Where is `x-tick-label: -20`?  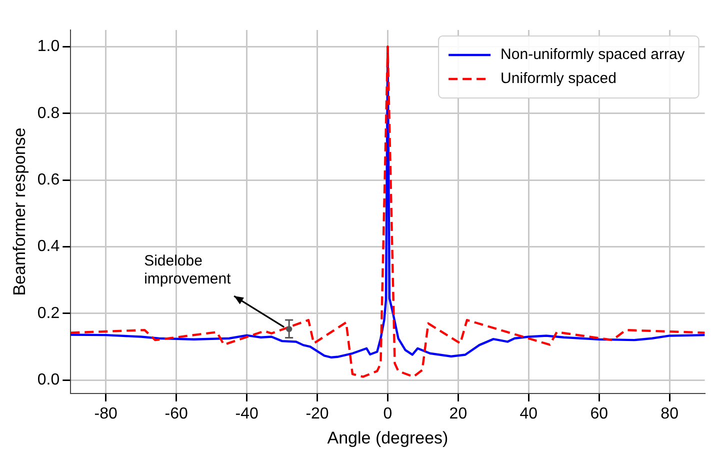
x-tick-label: -20 is located at coordinates (317, 413).